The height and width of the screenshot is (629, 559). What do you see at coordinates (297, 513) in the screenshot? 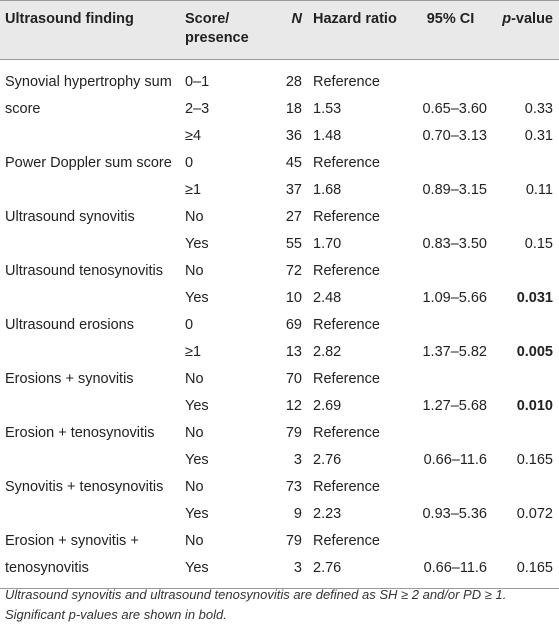
I see `cell-n: 9` at bounding box center [297, 513].